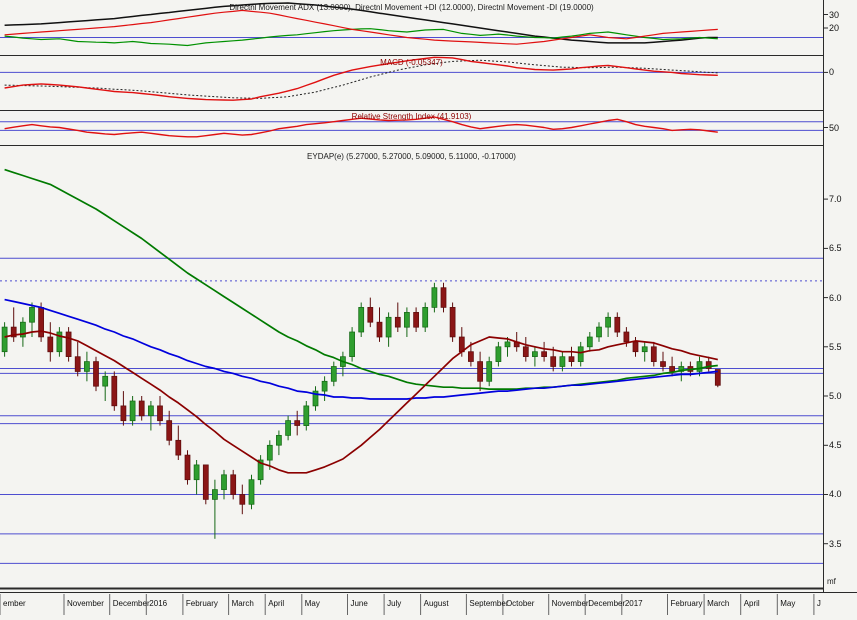 This screenshot has height=620, width=857. I want to click on ma-mid-line, so click(361, 349).